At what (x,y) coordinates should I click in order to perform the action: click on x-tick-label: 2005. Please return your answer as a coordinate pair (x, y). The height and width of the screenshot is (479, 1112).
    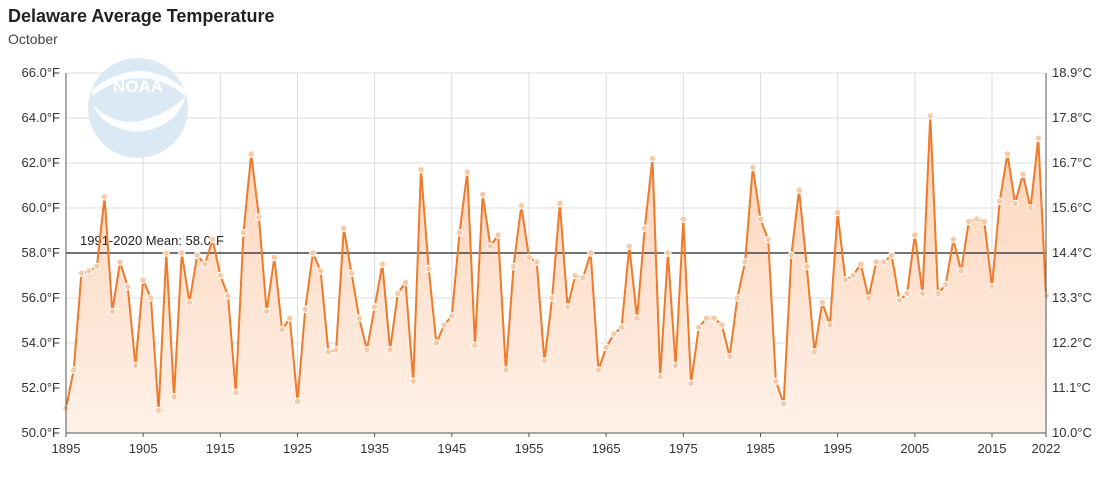
    Looking at the image, I should click on (914, 448).